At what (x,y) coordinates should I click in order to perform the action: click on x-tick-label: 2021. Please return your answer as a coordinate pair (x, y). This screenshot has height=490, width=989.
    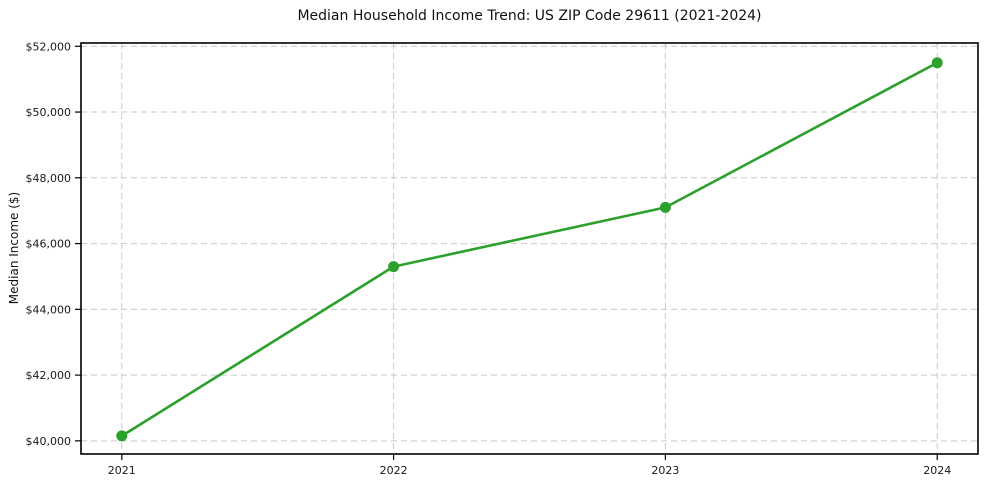
    Looking at the image, I should click on (122, 470).